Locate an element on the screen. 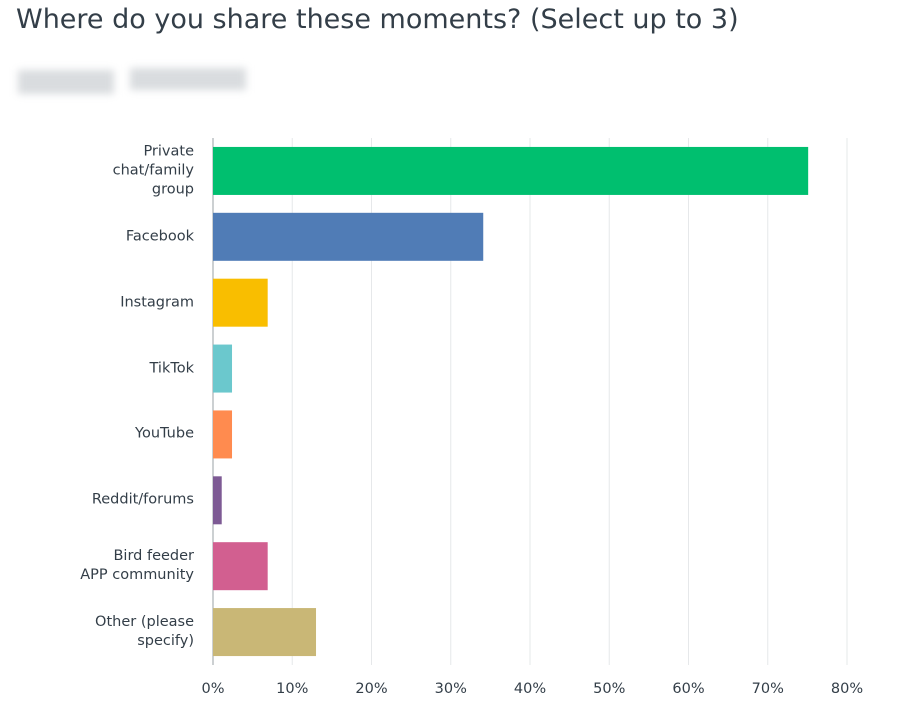  y-tick-label: YouTube is located at coordinates (164, 433).